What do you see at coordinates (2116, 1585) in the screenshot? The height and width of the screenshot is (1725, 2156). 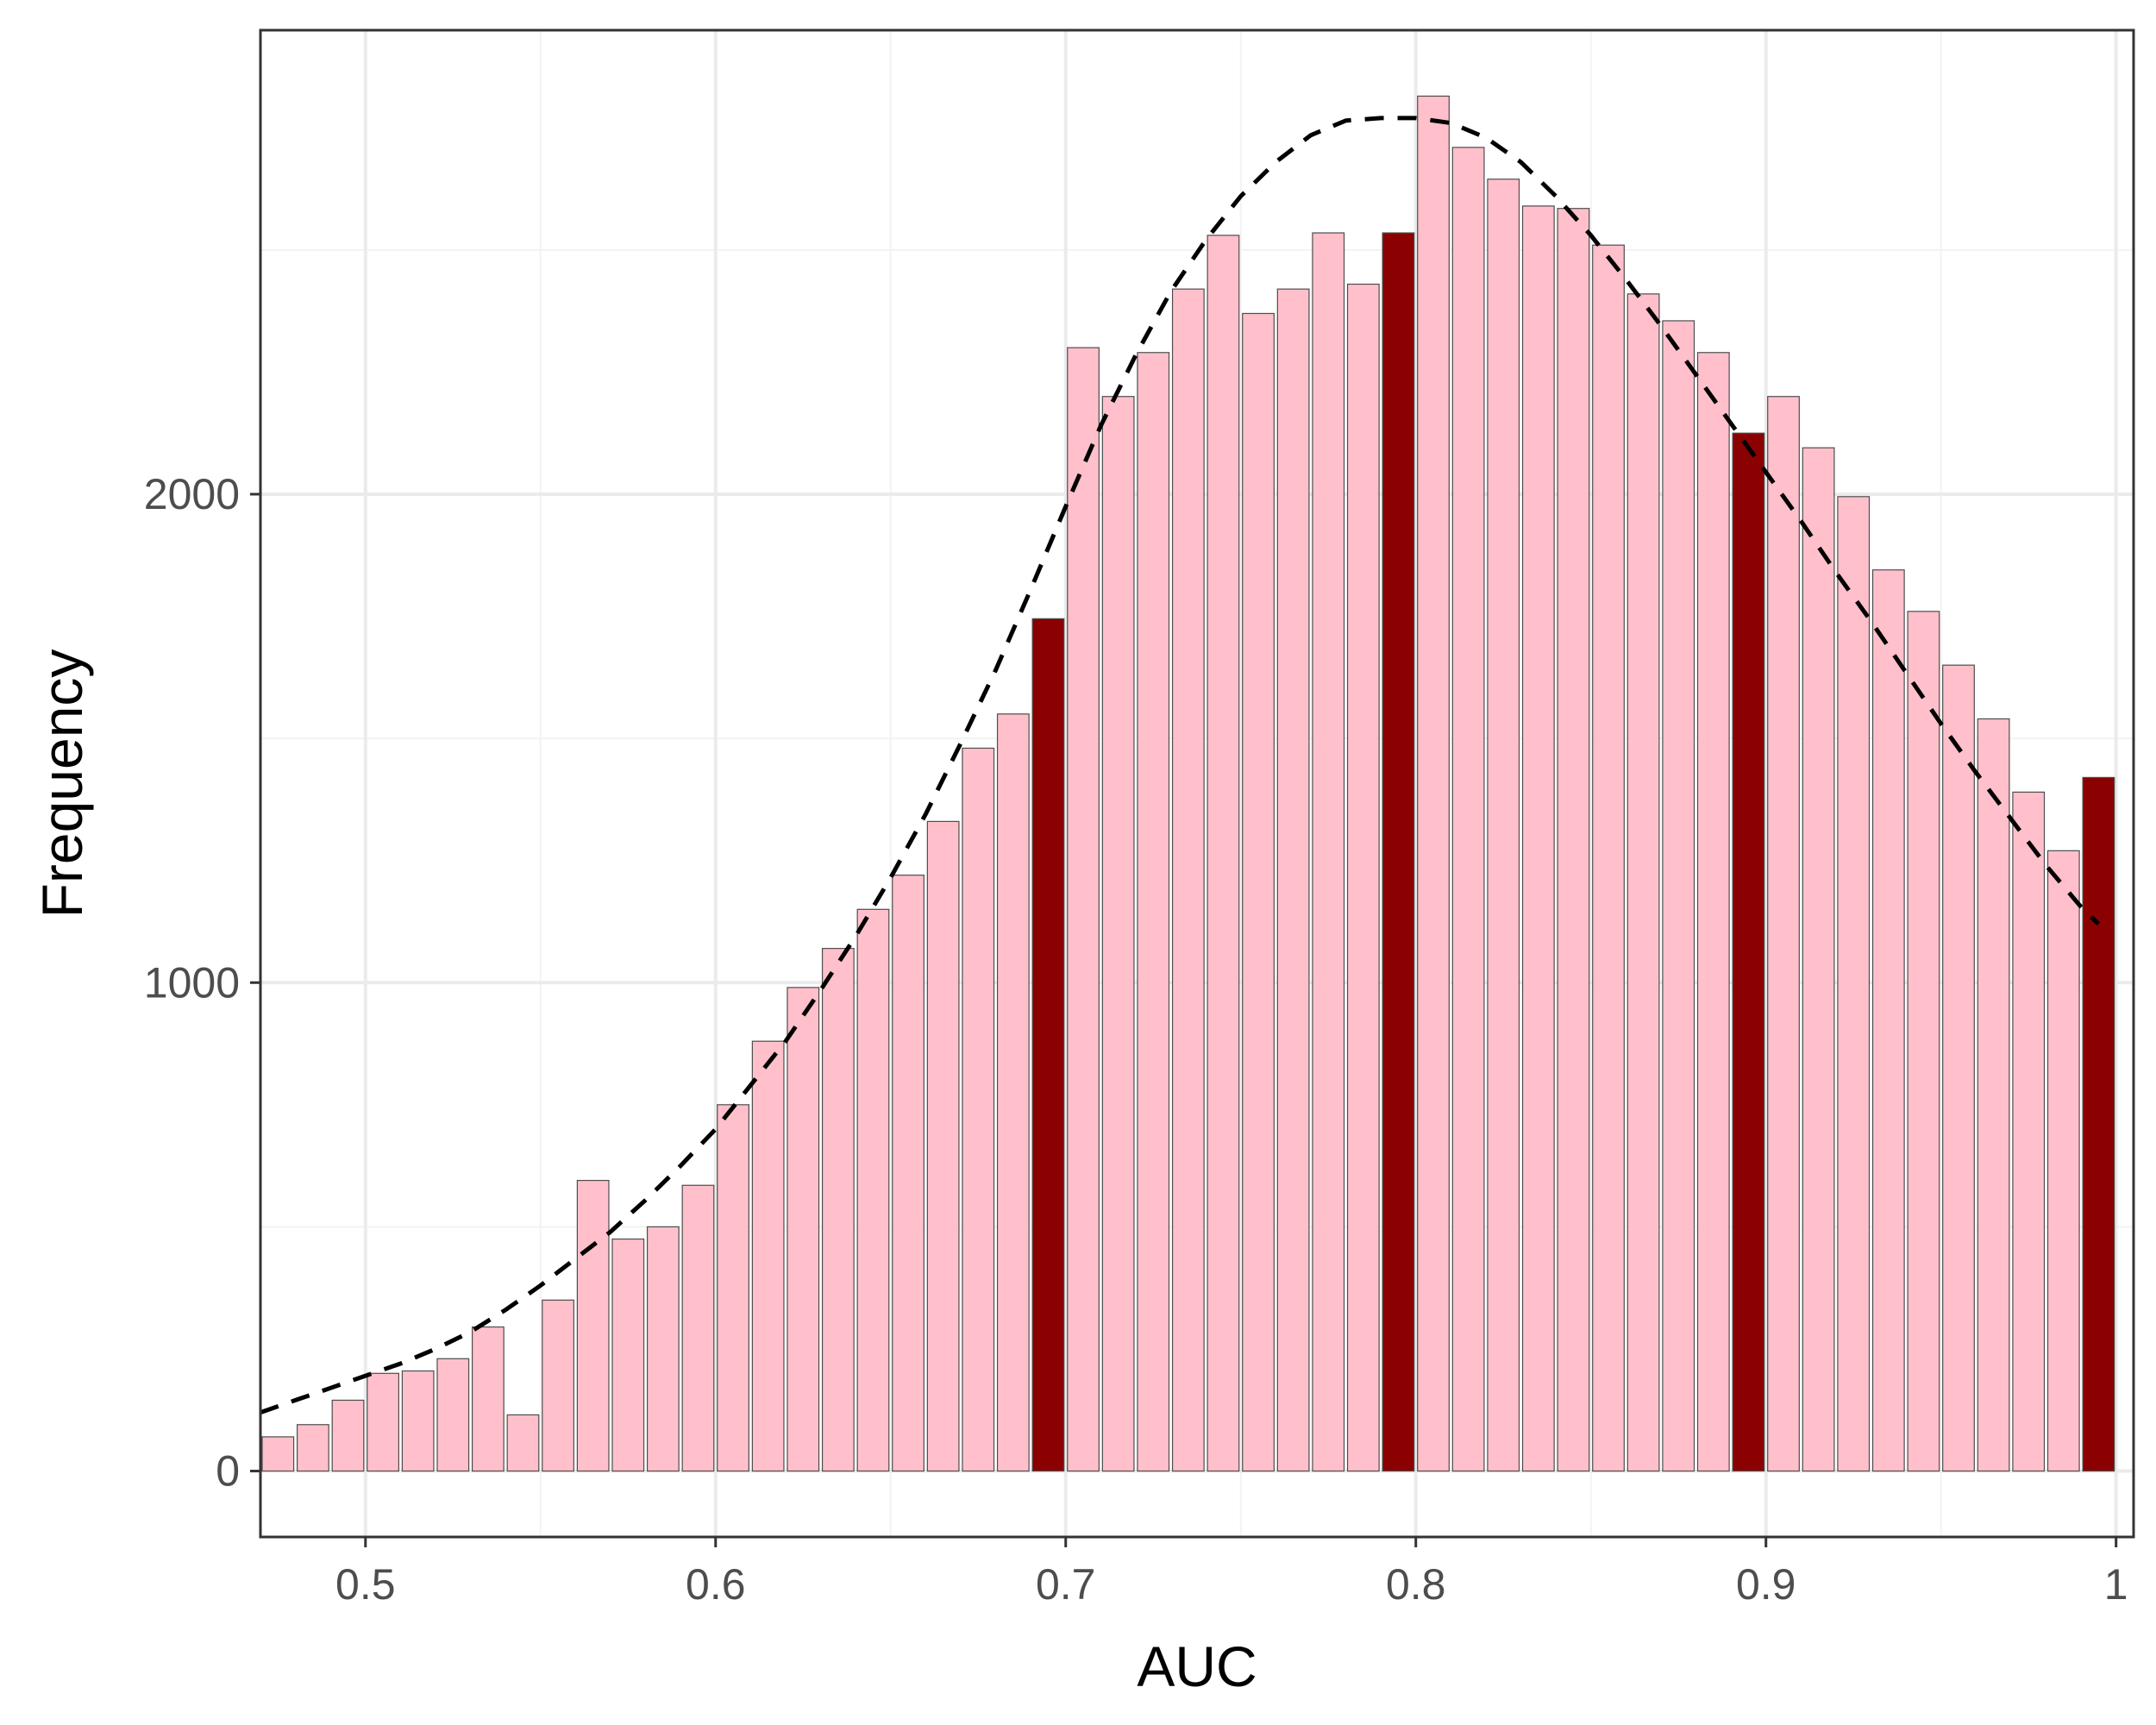 I see `x-tick-label: 1` at bounding box center [2116, 1585].